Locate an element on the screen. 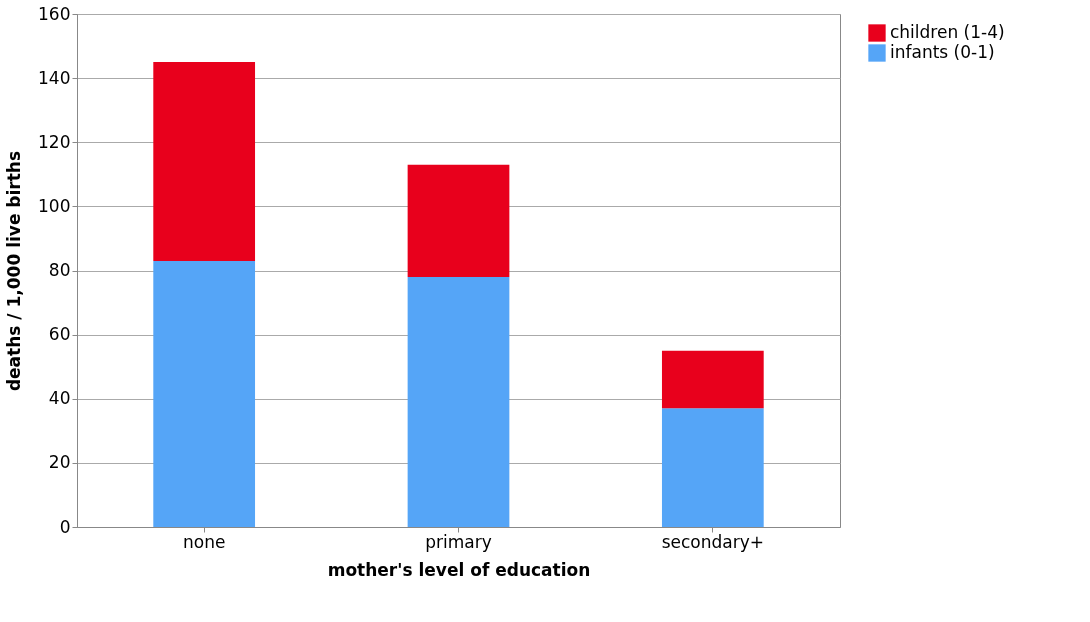 The width and height of the screenshot is (1090, 622). y-tick-label: 160 is located at coordinates (54, 13).